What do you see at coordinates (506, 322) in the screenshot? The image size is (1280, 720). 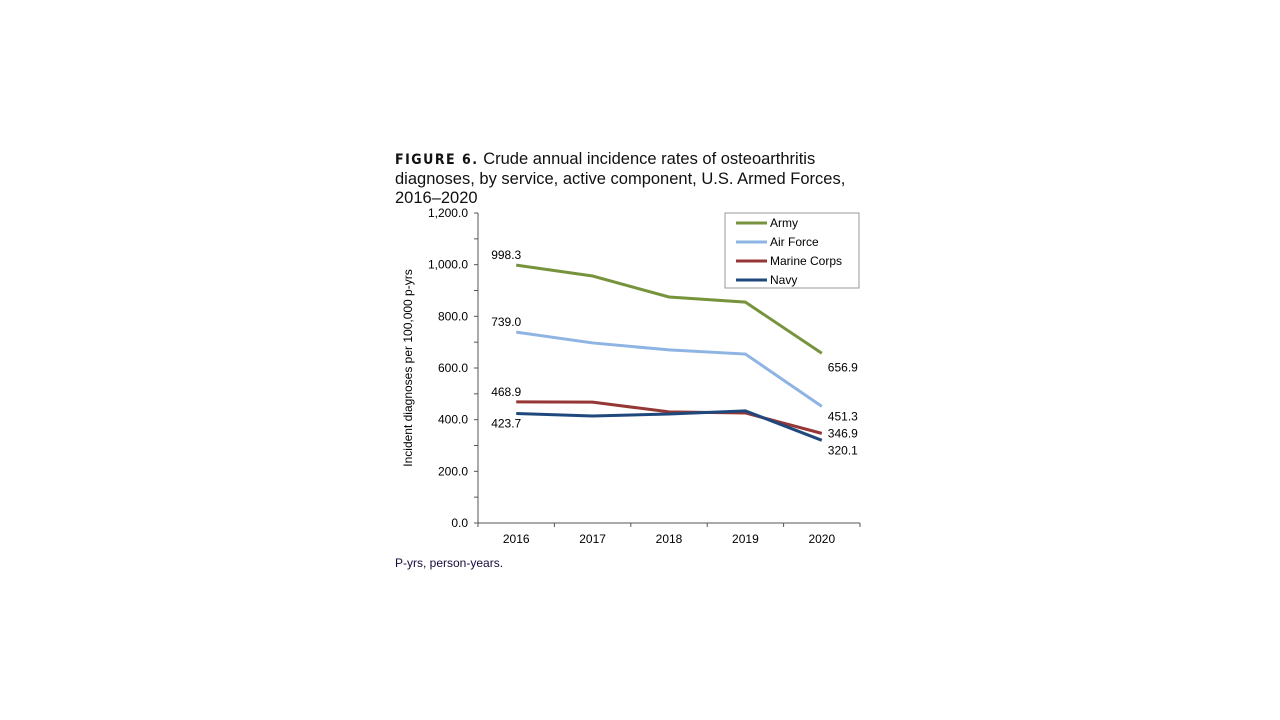 I see `data-label-air-force: 739.0` at bounding box center [506, 322].